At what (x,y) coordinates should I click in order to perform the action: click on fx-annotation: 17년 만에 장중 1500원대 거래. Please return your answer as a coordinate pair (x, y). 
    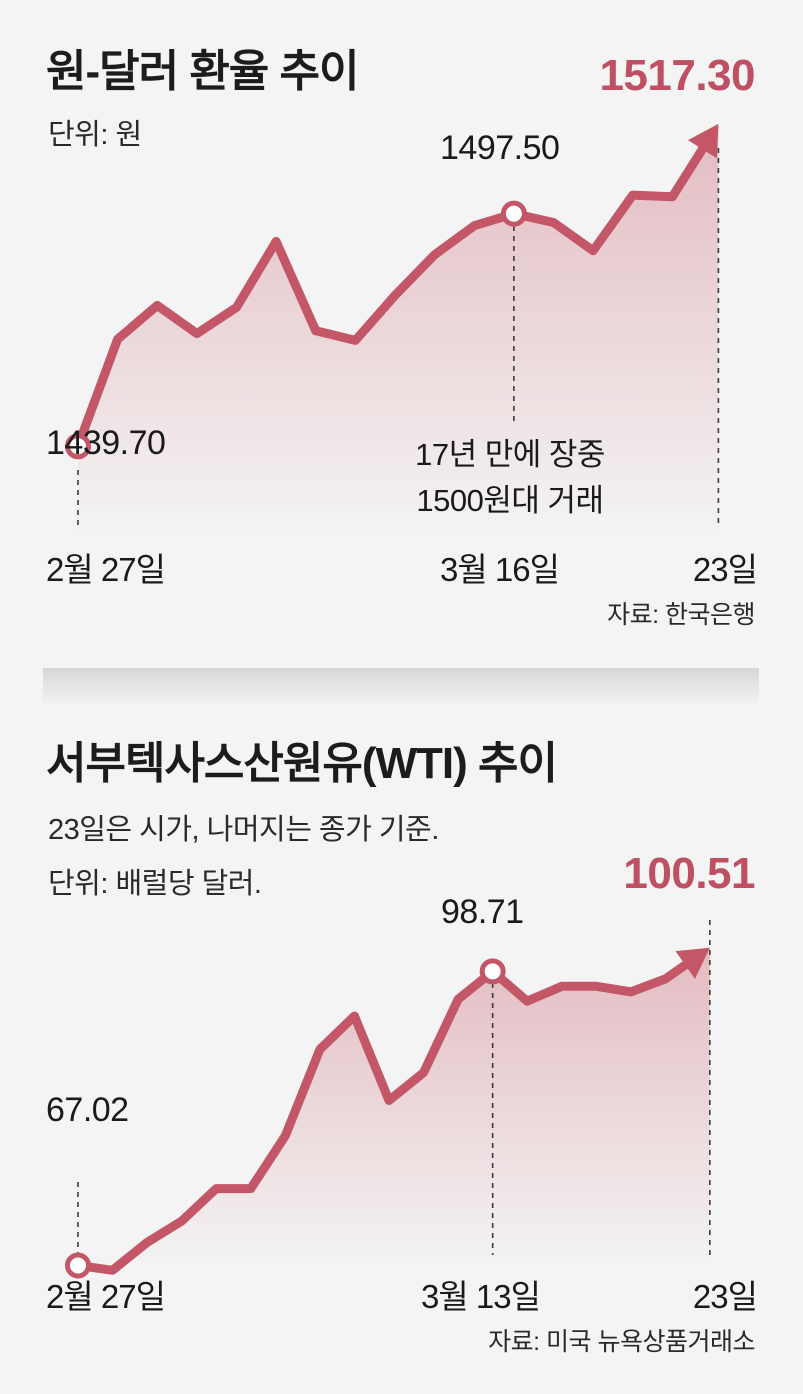
    Looking at the image, I should click on (510, 478).